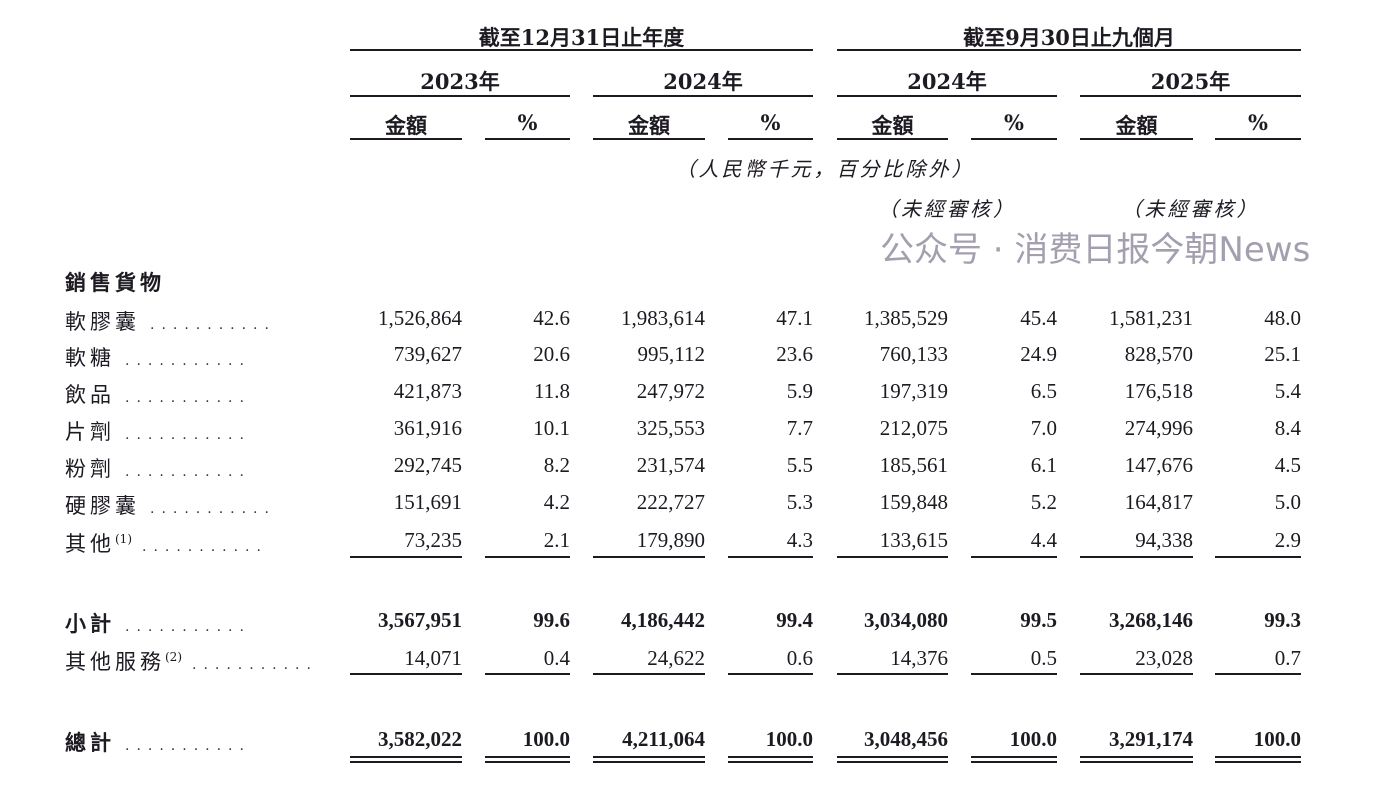 The image size is (1384, 796). Describe the element at coordinates (799, 391) in the screenshot. I see `cell-value: 5.9` at that location.